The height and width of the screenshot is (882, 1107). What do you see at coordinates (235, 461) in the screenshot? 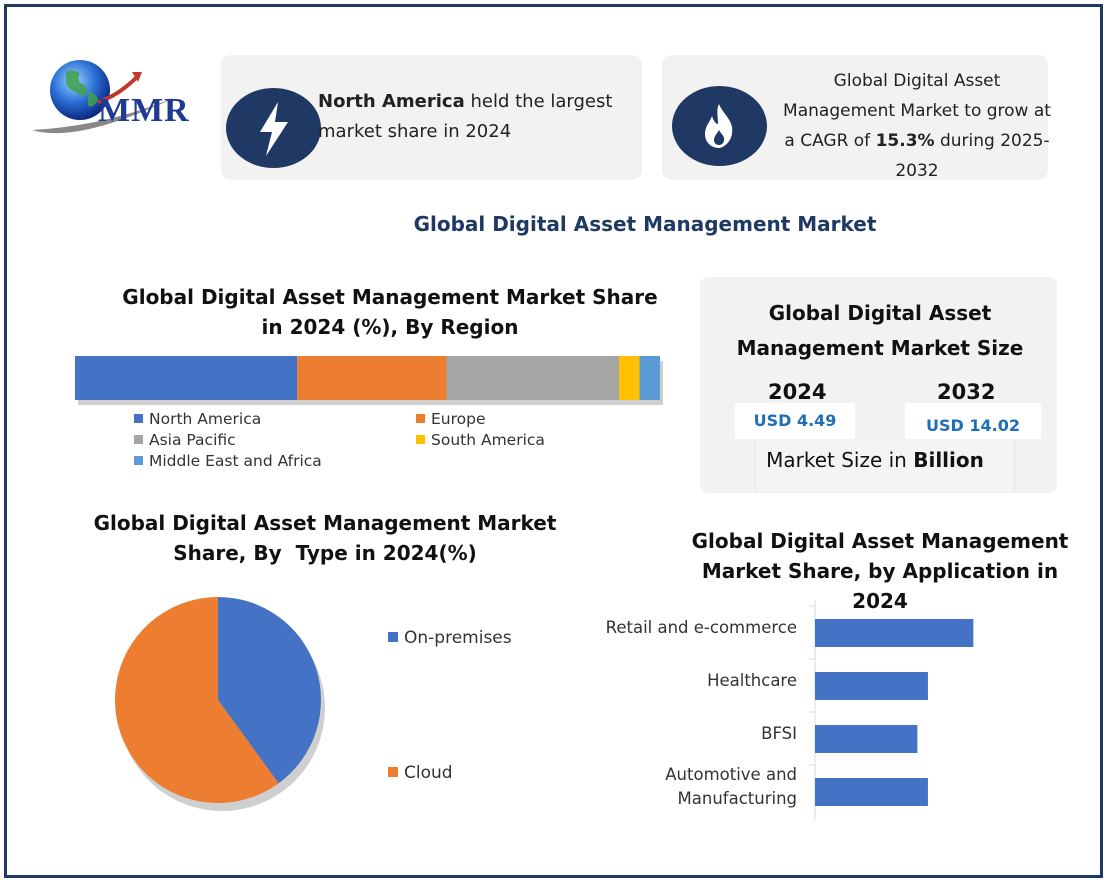
I see `legend-label: Middle East and Africa` at bounding box center [235, 461].